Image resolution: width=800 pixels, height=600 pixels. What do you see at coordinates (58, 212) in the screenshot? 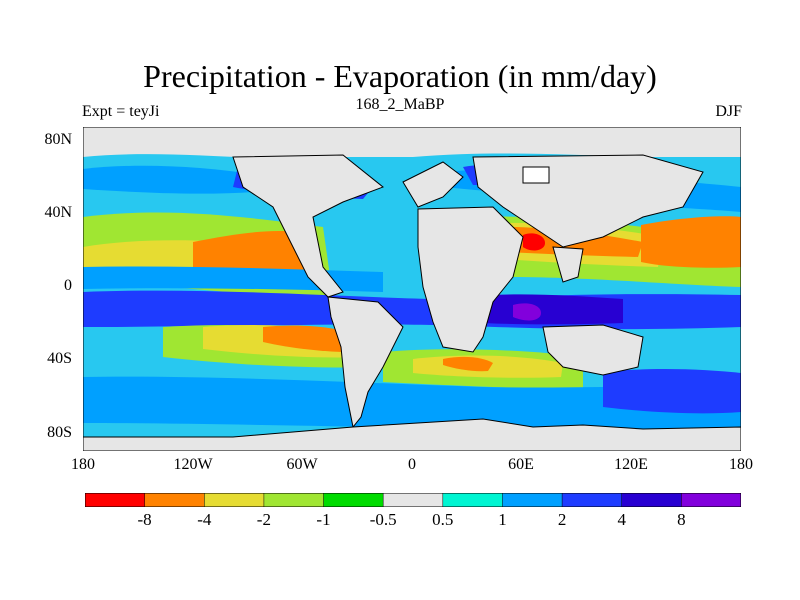
I see `lat-label-40n: 40N` at bounding box center [58, 212].